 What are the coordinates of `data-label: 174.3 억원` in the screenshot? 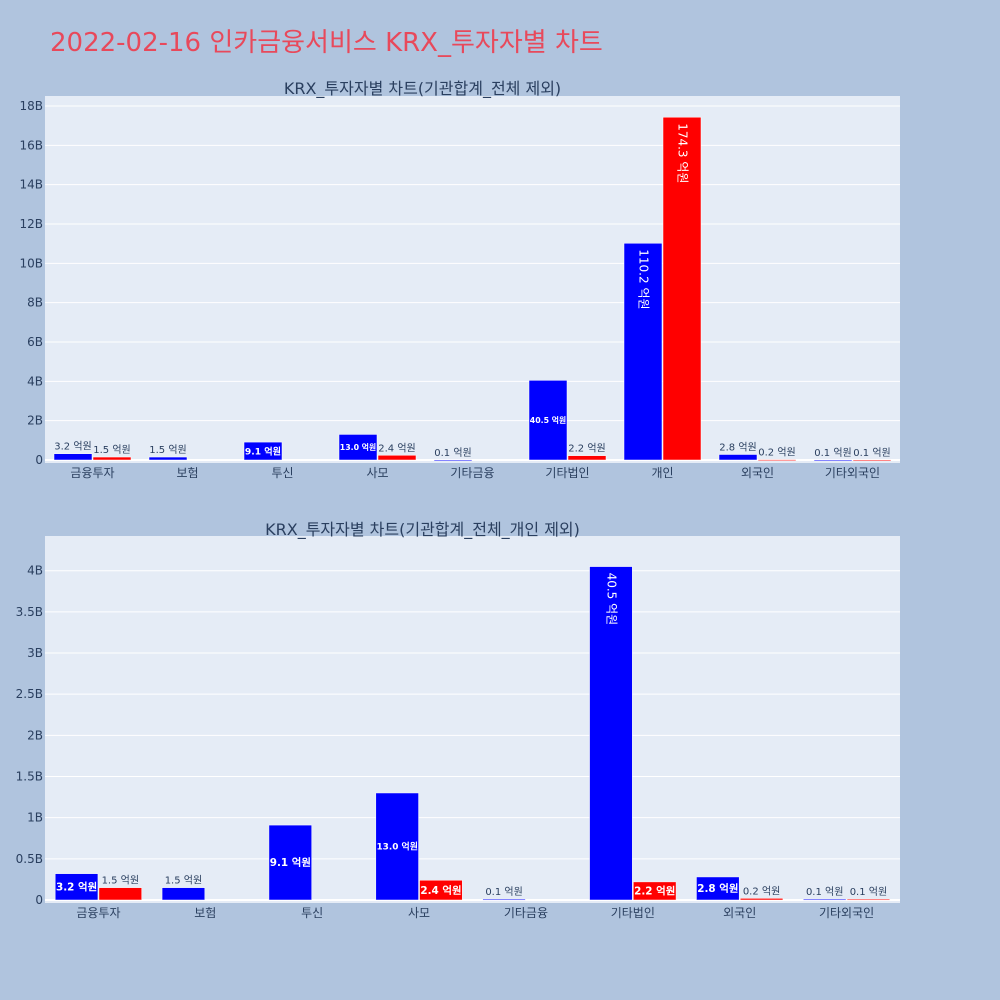 It's located at (683, 153).